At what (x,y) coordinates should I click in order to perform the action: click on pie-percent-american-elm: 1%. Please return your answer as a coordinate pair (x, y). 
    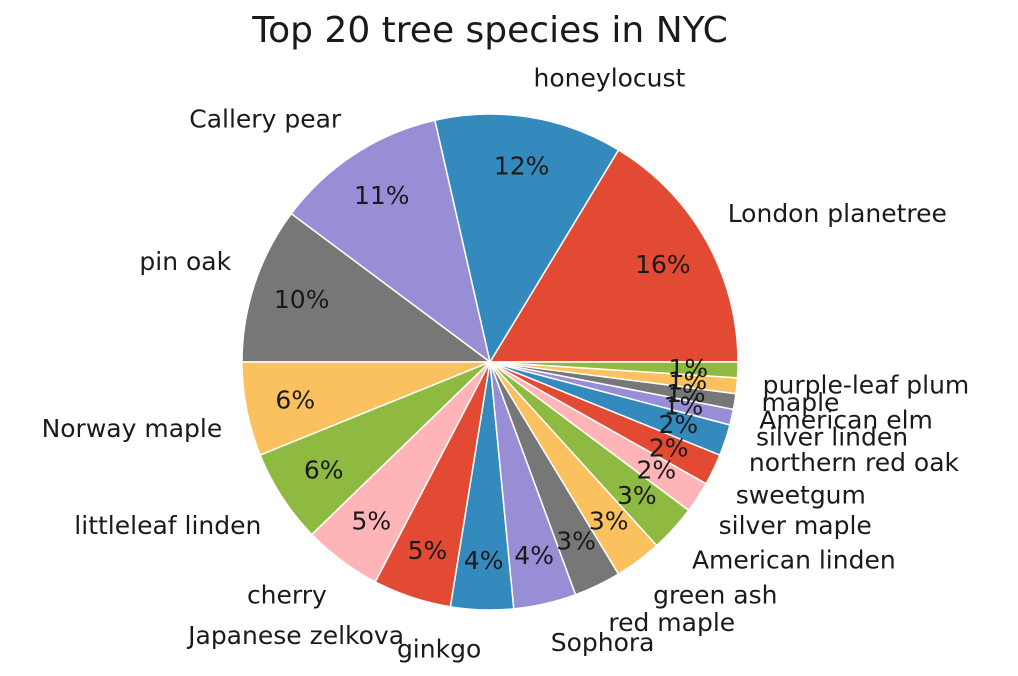
    Looking at the image, I should click on (686, 393).